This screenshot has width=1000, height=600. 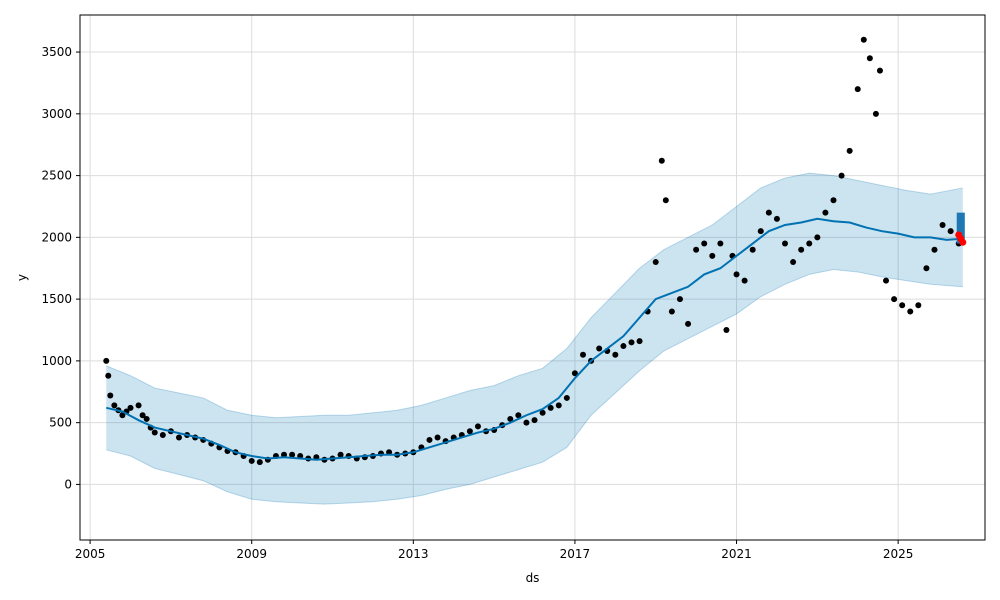 I want to click on x-tick-label: 2025, so click(x=898, y=554).